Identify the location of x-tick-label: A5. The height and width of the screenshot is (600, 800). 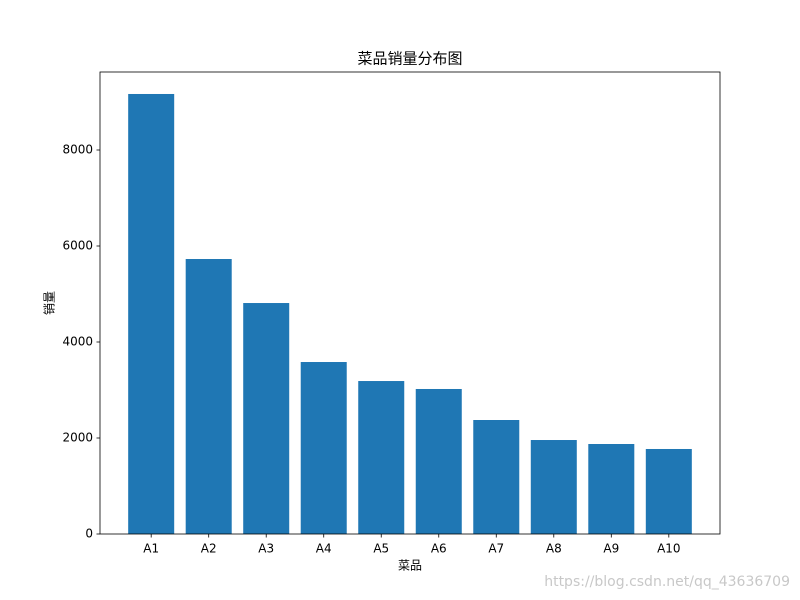
(381, 549).